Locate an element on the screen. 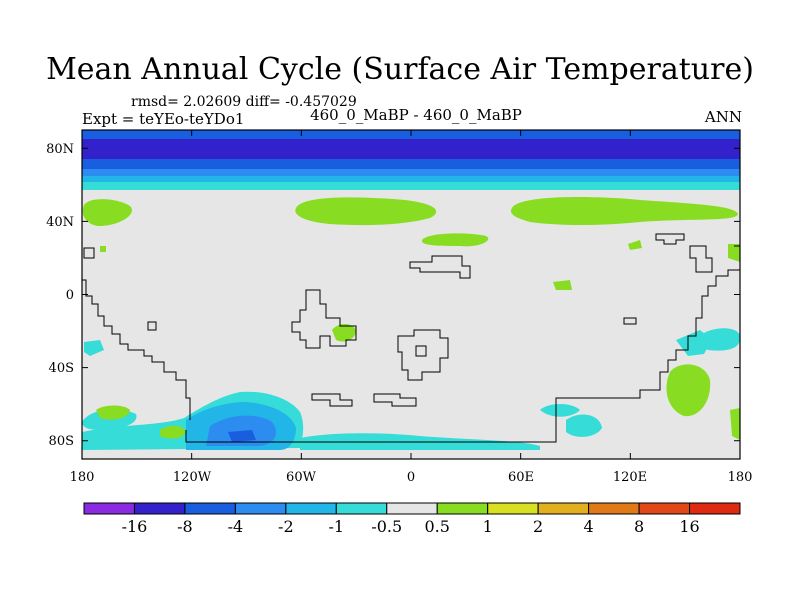  colorbar-label: 16 is located at coordinates (689, 526).